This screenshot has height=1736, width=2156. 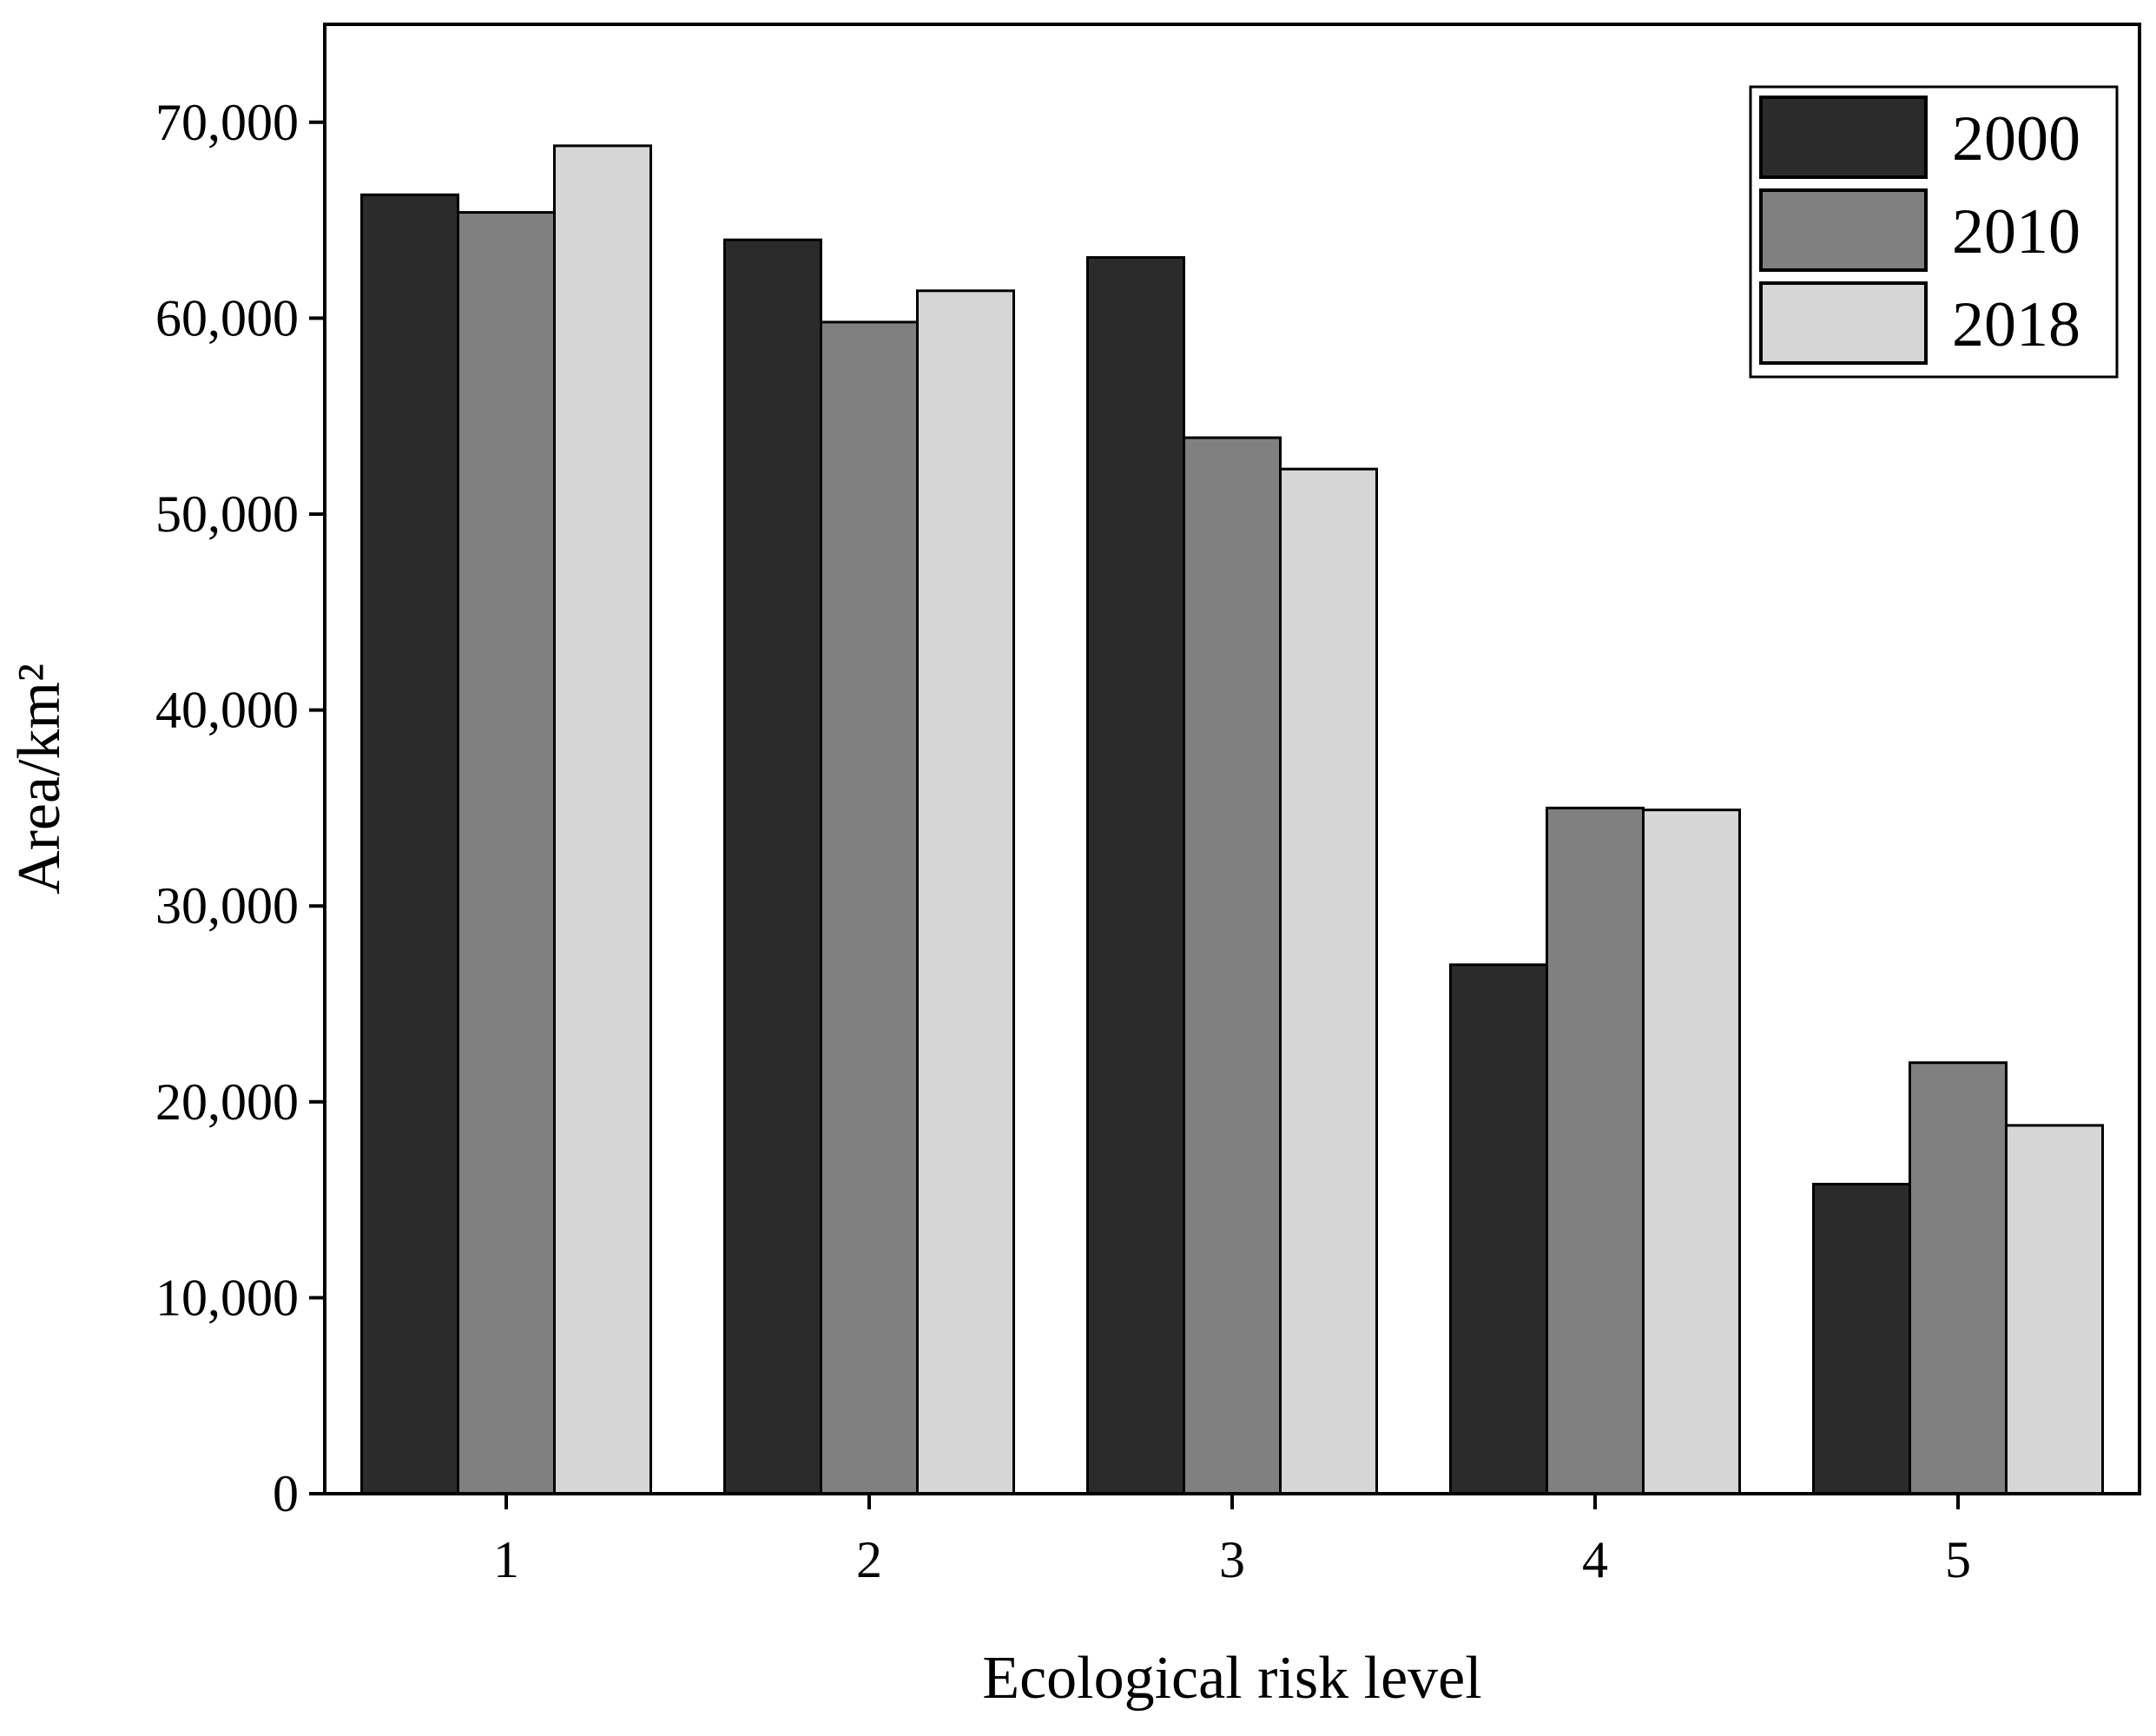 I want to click on y-tick-label-60000: 60,000, so click(x=227, y=318).